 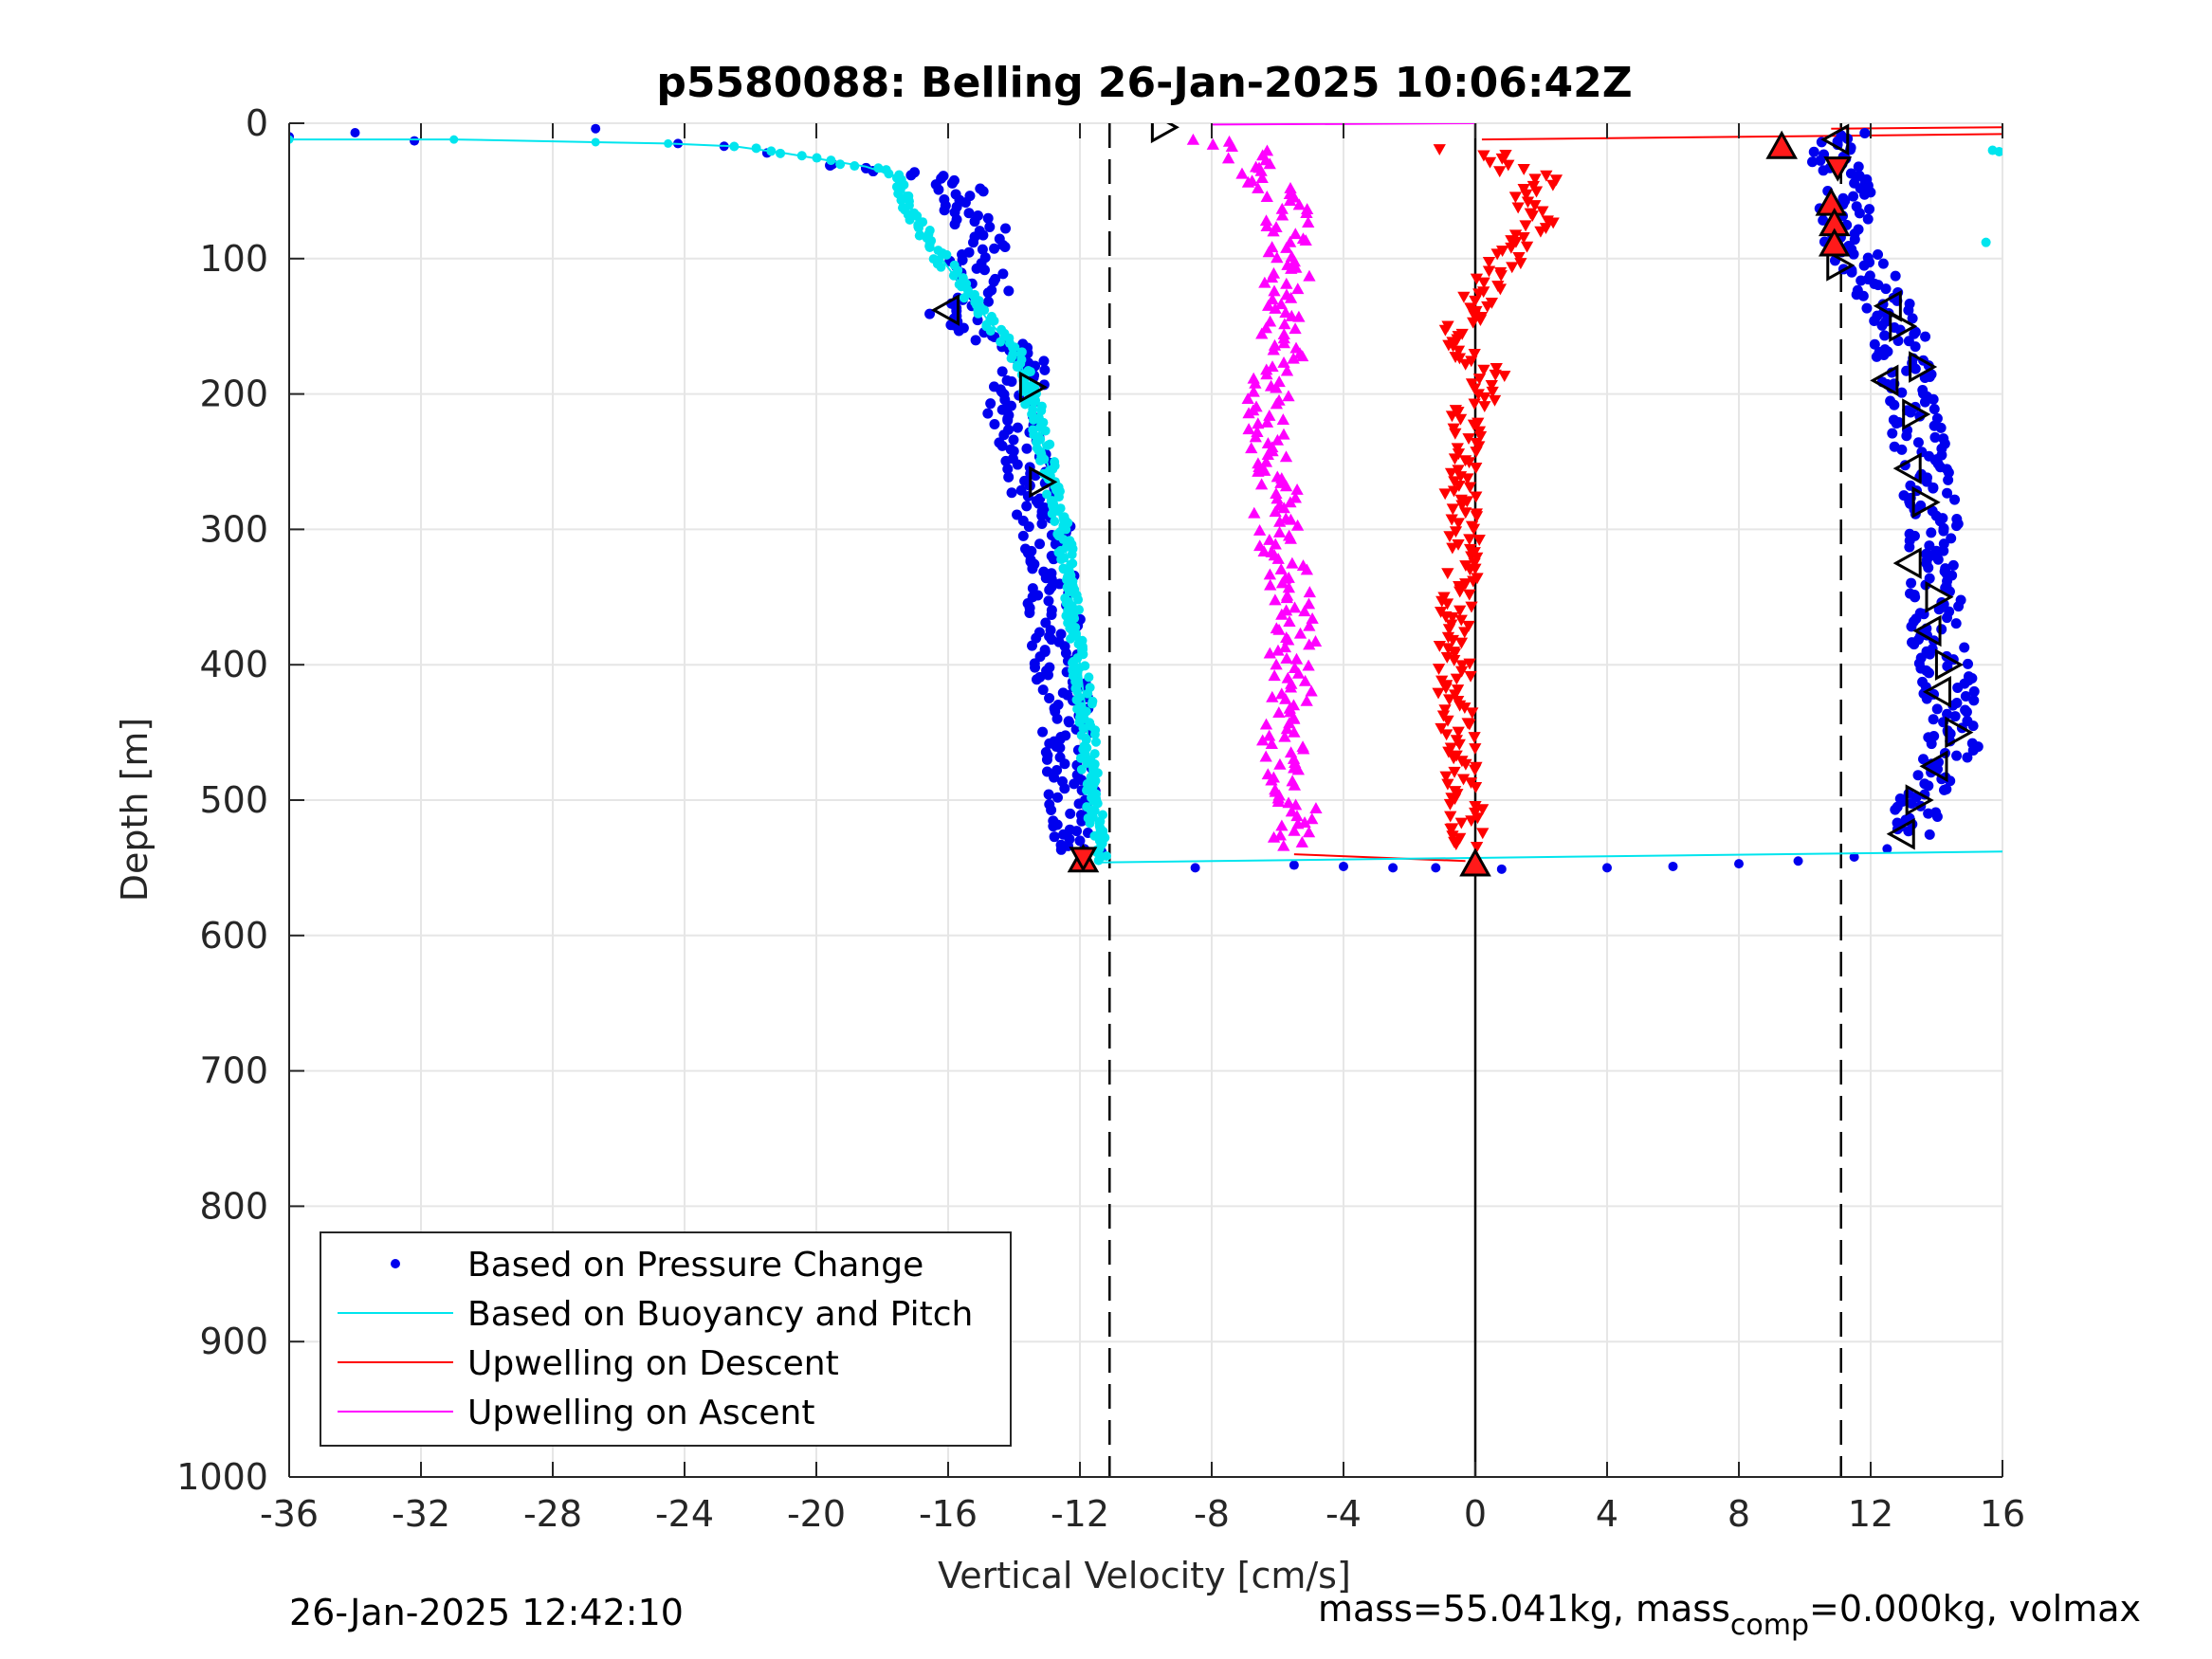 What do you see at coordinates (1916, 128) in the screenshot?
I see `upwelling-descent-connector` at bounding box center [1916, 128].